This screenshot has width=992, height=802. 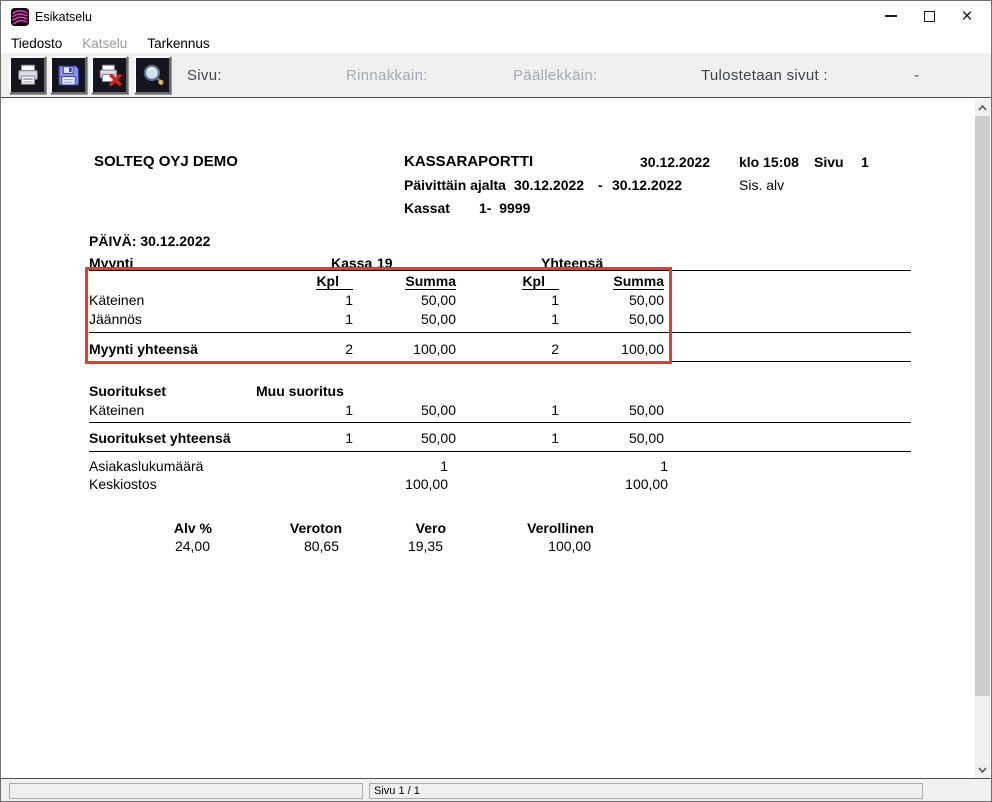 What do you see at coordinates (427, 208) in the screenshot?
I see `registers-label: Kassat` at bounding box center [427, 208].